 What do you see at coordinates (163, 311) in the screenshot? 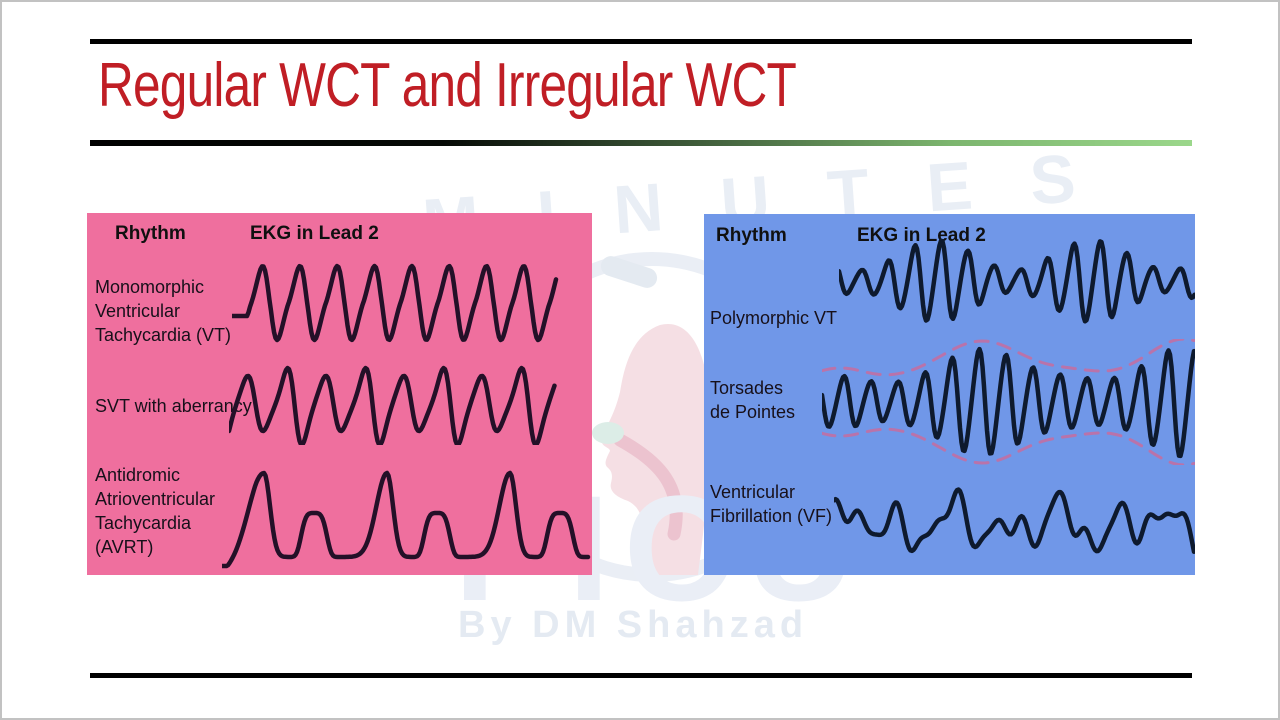
I see `label-monomorphic-vt: Monomorphic Ventricular Tachycardia (VT)` at bounding box center [163, 311].